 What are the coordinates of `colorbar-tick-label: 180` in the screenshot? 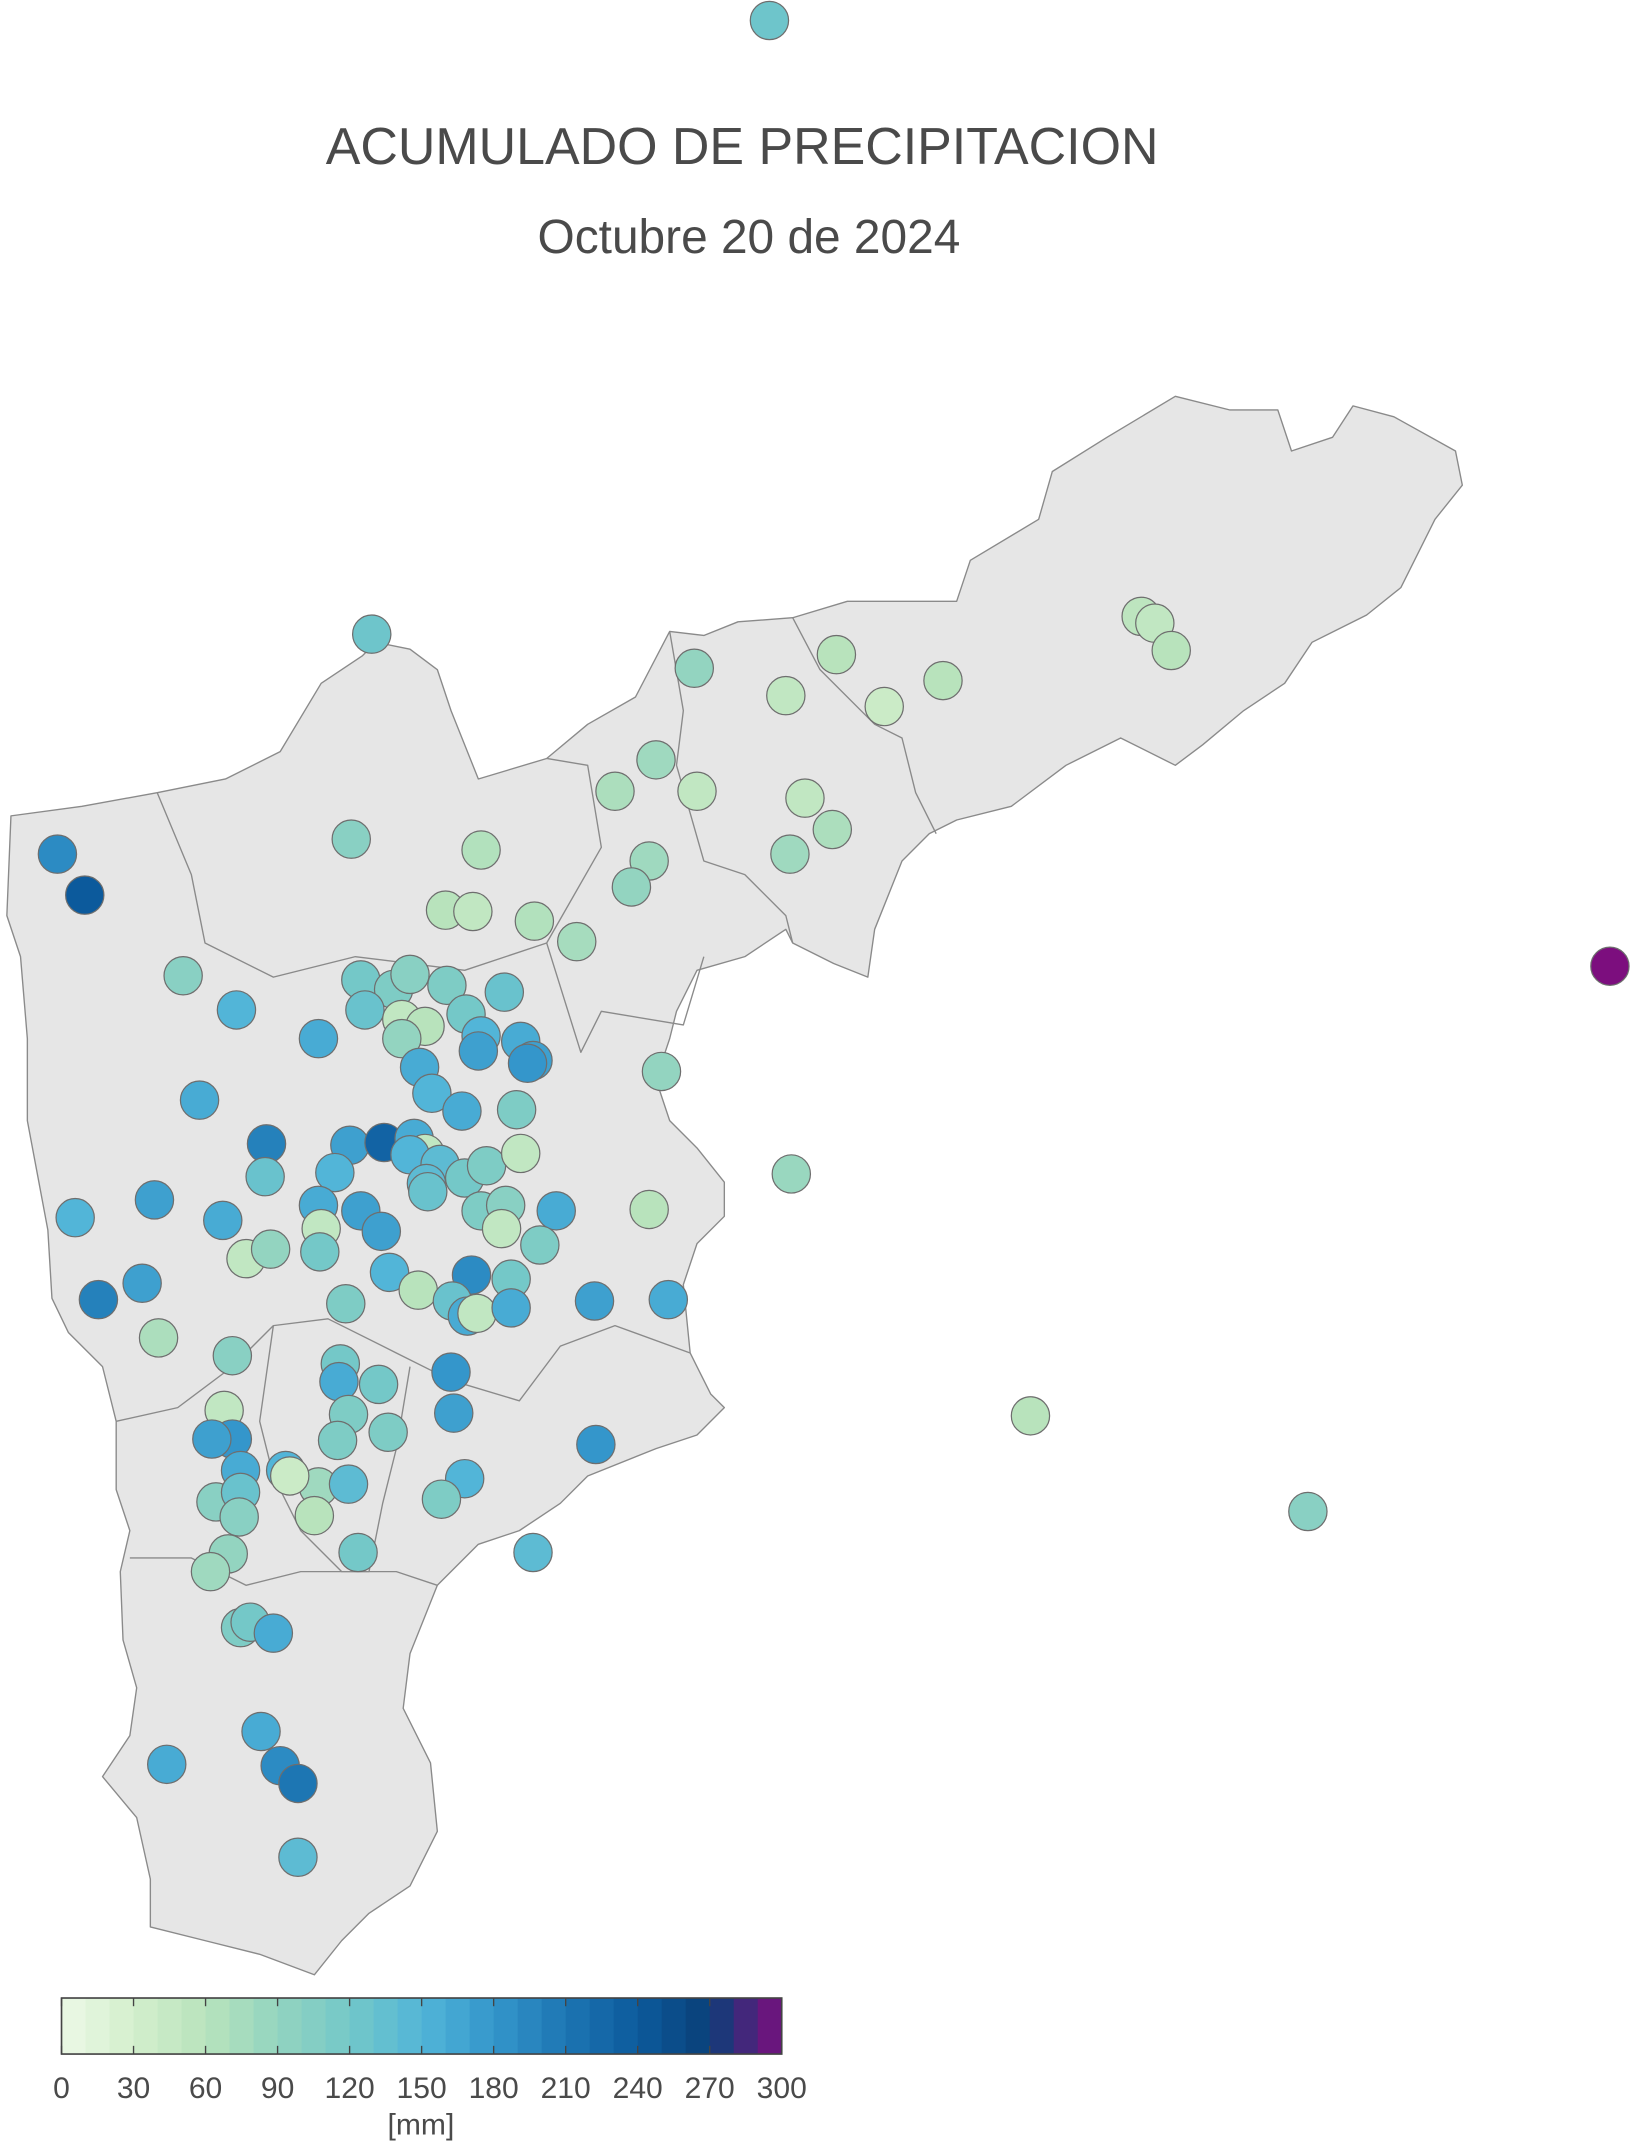 It's located at (494, 2088).